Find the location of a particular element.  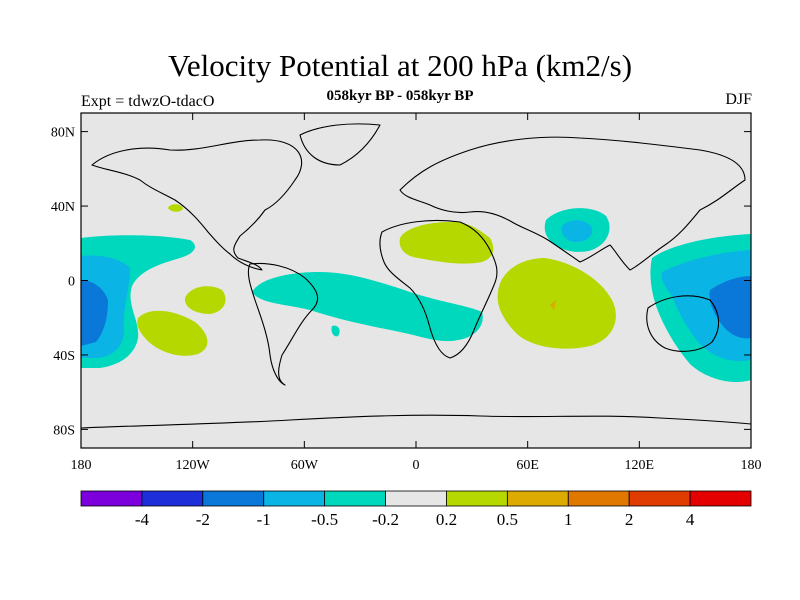

colorbar-label: 2 is located at coordinates (629, 519).